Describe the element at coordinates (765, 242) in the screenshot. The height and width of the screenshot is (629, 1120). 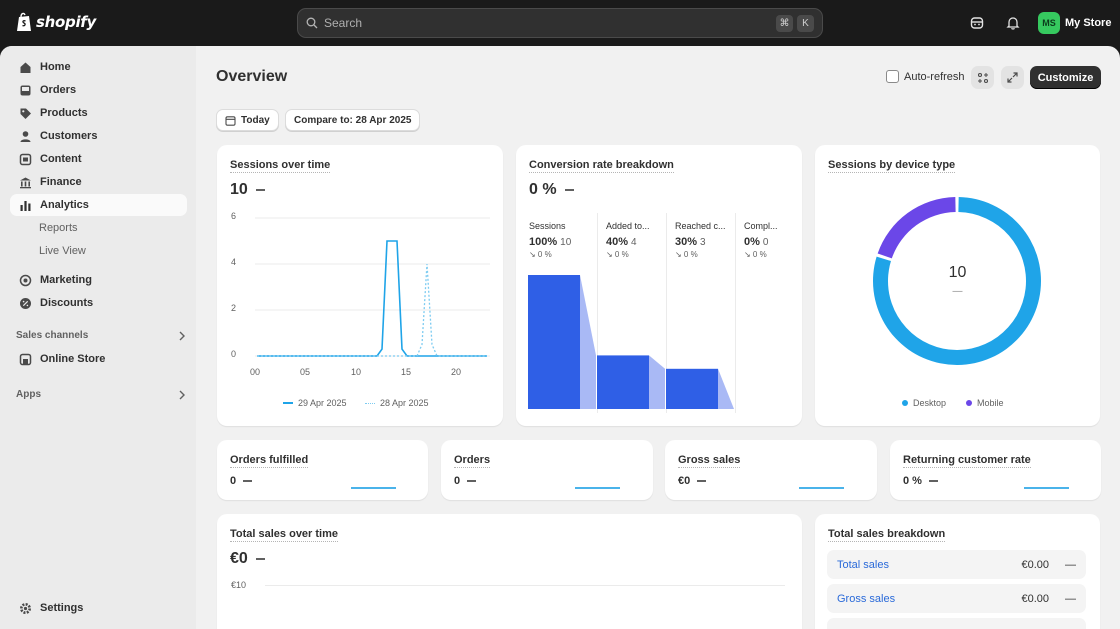
I see `step-count: 0` at that location.